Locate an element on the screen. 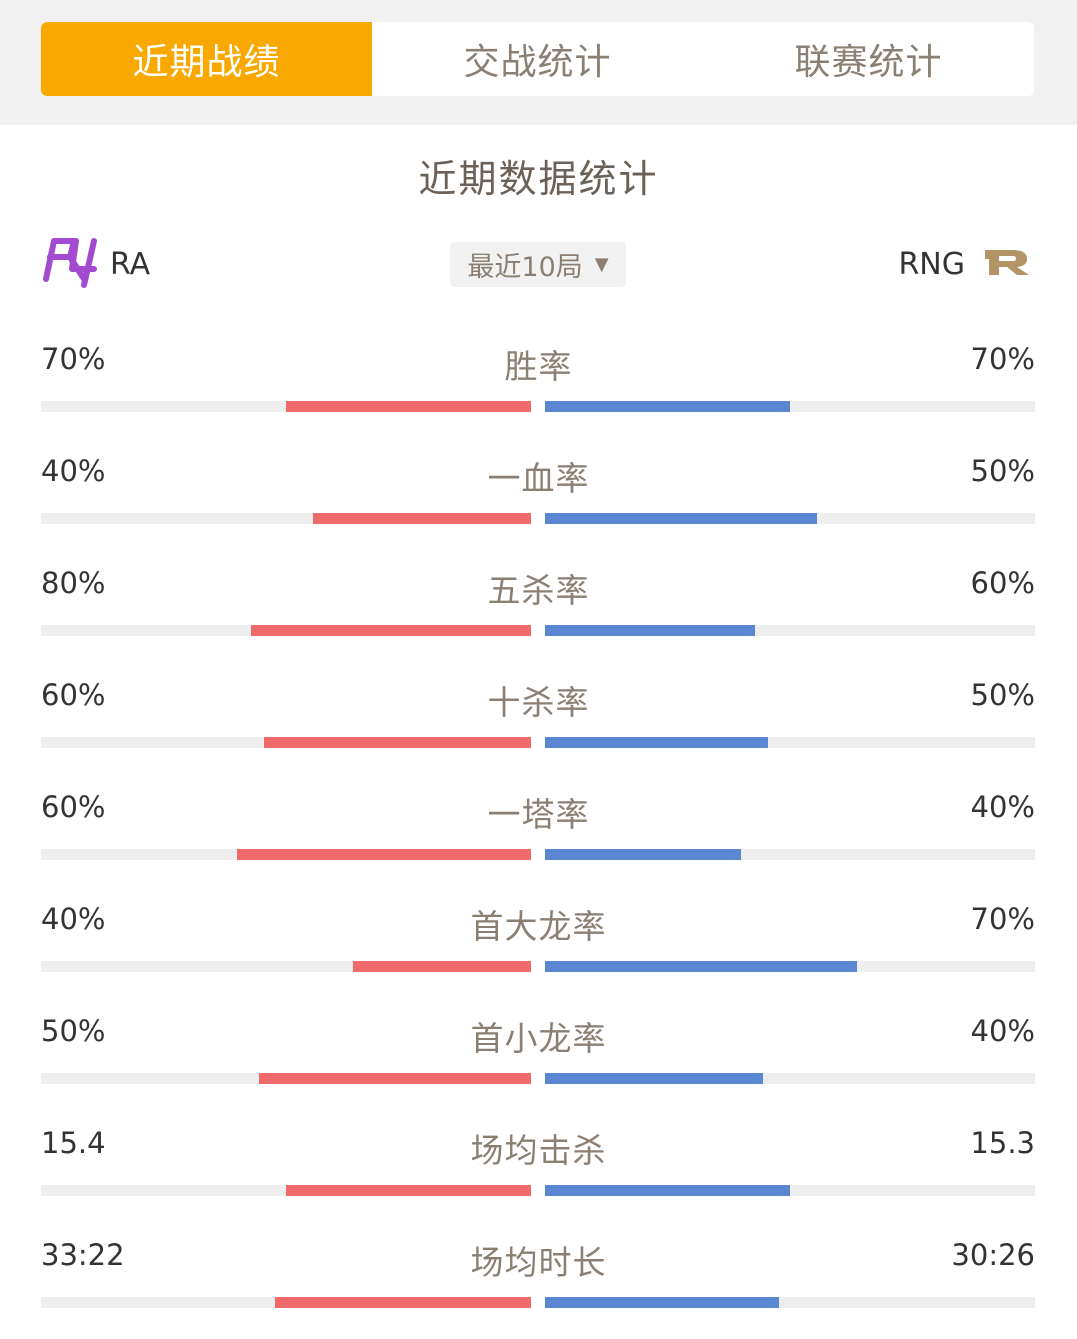  stat-label: 五杀率 is located at coordinates (538, 590).